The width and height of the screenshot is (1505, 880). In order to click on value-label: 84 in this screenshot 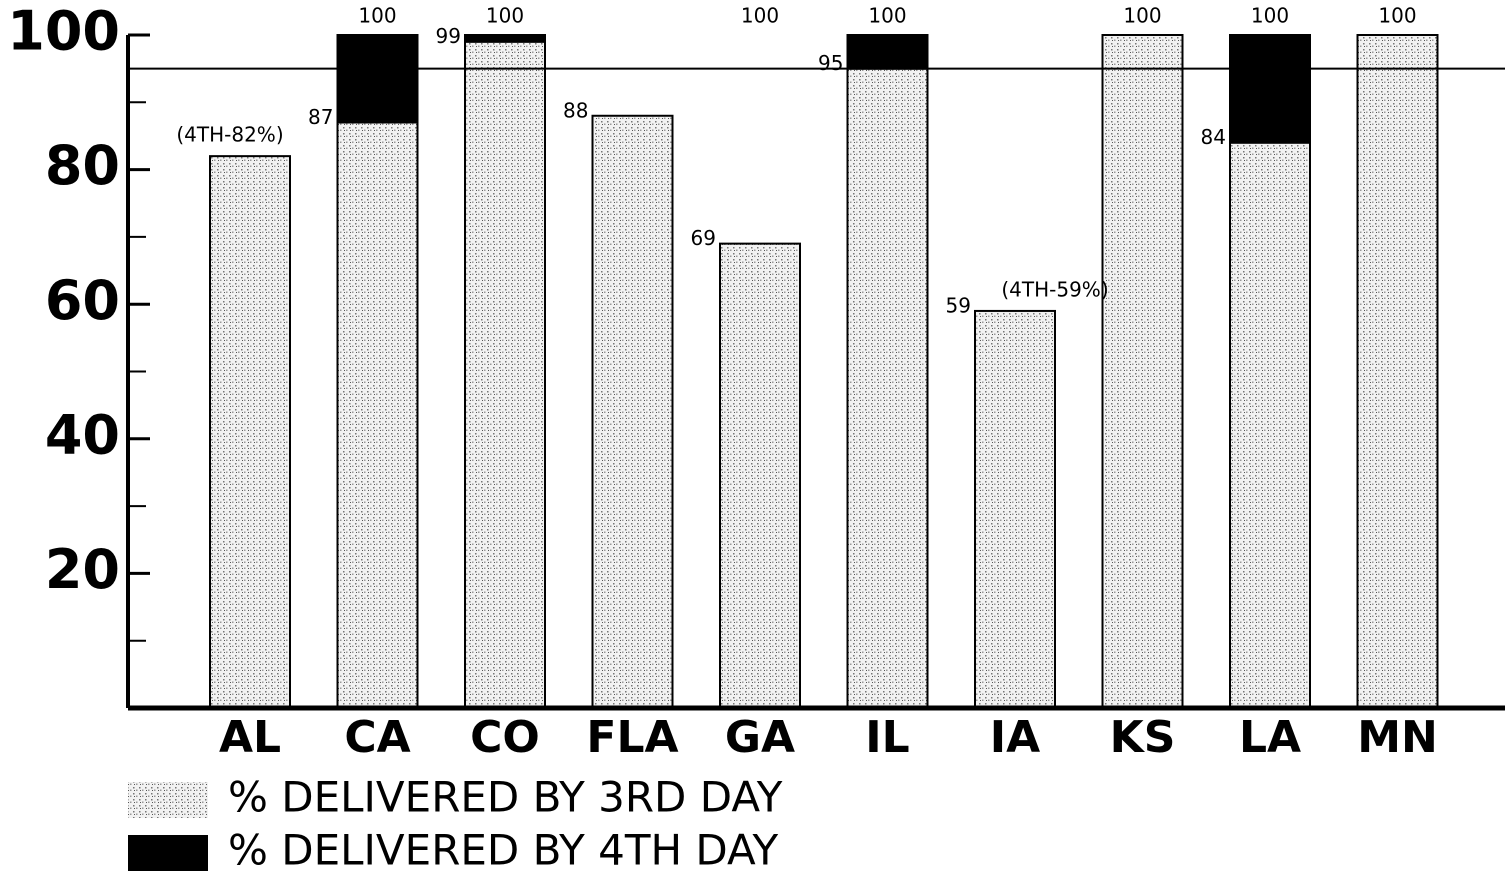, I will do `click(1213, 137)`.